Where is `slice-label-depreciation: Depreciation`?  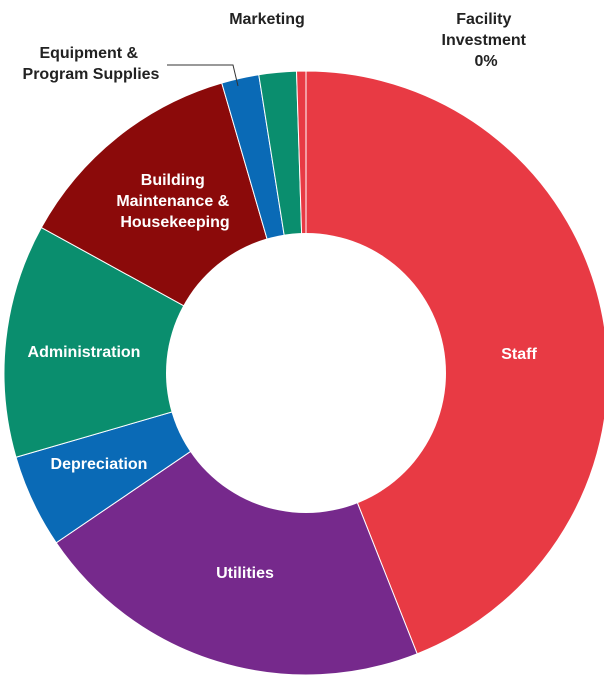 slice-label-depreciation: Depreciation is located at coordinates (99, 464).